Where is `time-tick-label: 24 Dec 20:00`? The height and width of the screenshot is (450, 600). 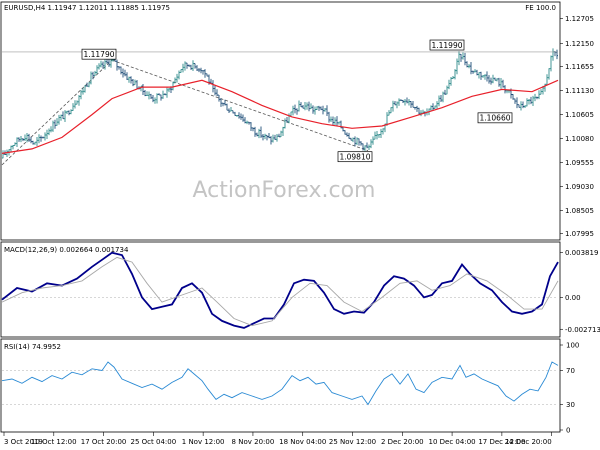 time-tick-label: 24 Dec 20:00 is located at coordinates (528, 442).